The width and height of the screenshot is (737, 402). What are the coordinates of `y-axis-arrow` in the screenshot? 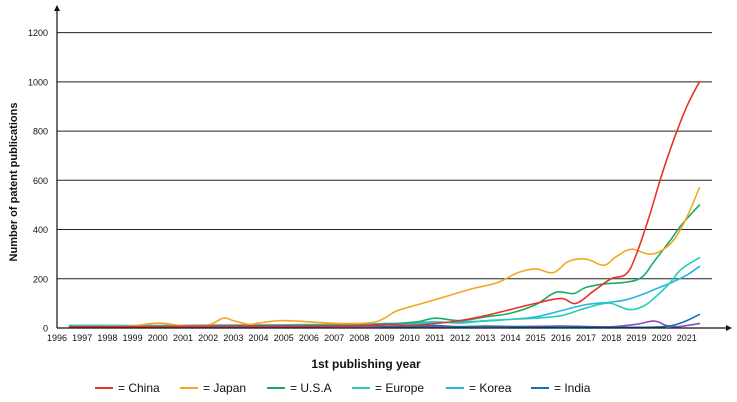 It's located at (57, 8).